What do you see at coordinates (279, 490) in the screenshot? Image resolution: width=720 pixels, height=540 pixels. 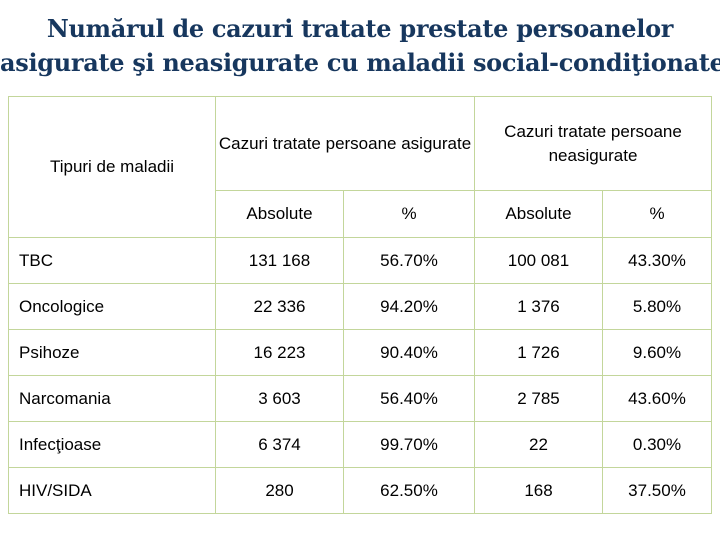 I see `insured-absolute: 280` at bounding box center [279, 490].